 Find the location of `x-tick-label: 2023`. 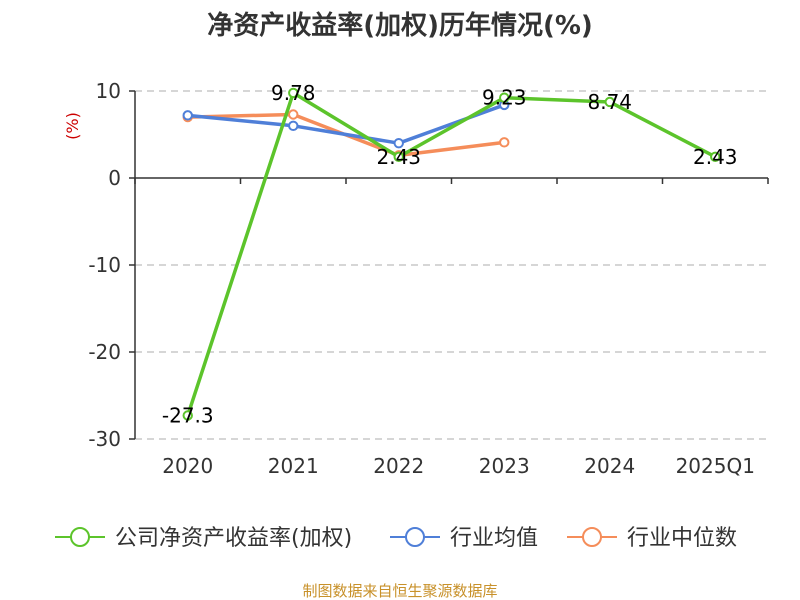

x-tick-label: 2023 is located at coordinates (504, 466).